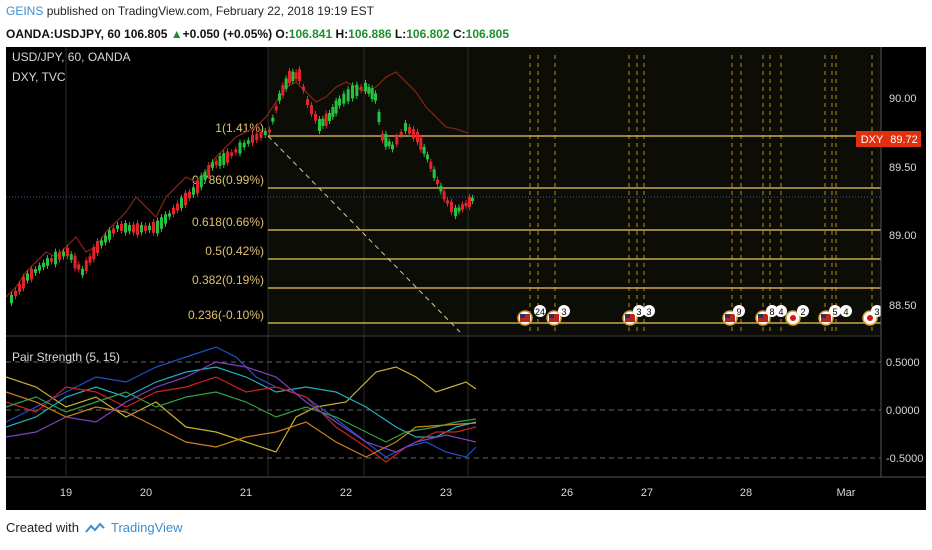 This screenshot has height=550, width=932. I want to click on event-count: 4, so click(845, 312).